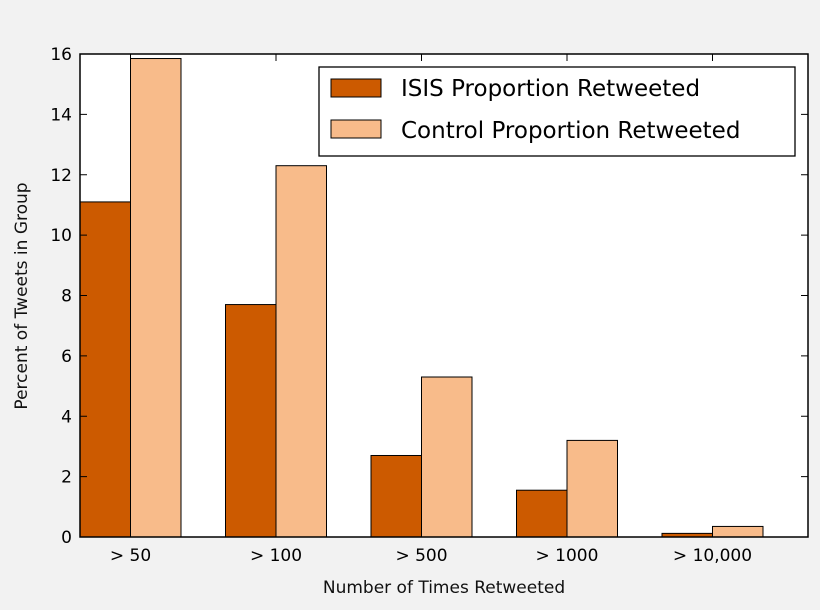 The height and width of the screenshot is (610, 820). Describe the element at coordinates (61, 236) in the screenshot. I see `y-tick-label: 10` at that location.